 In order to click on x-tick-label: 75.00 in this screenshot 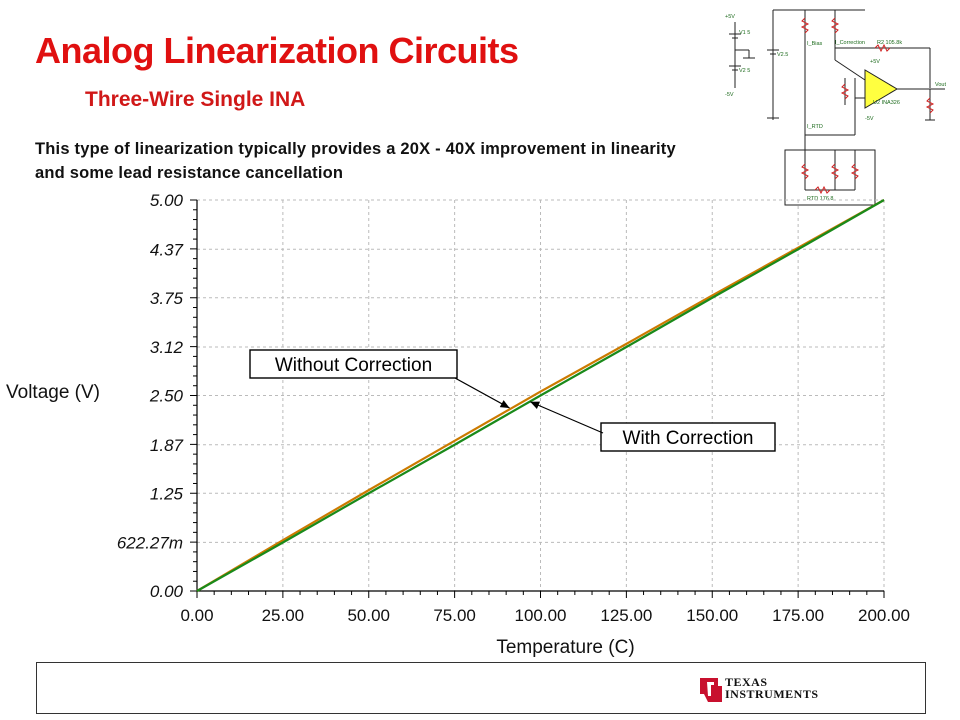, I will do `click(454, 615)`.